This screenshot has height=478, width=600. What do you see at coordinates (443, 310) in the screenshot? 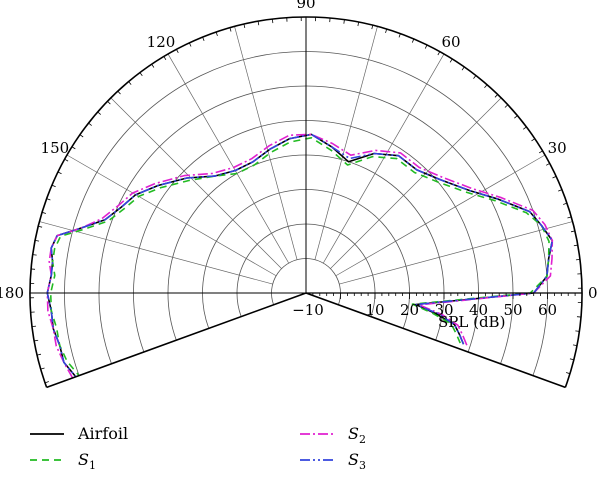
I see `radial-tick-label-3: 30` at bounding box center [443, 310].